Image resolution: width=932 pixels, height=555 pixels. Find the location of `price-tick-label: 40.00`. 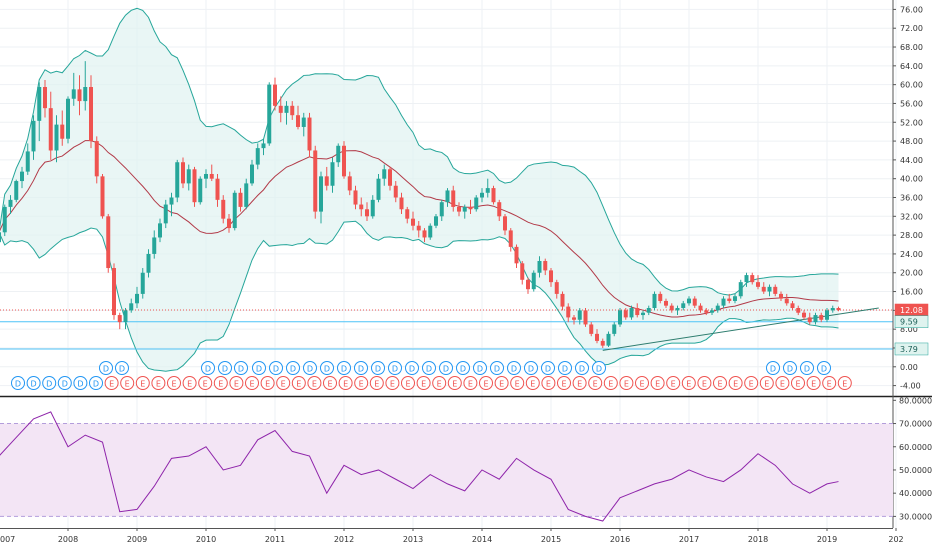

price-tick-label: 40.00 is located at coordinates (911, 179).